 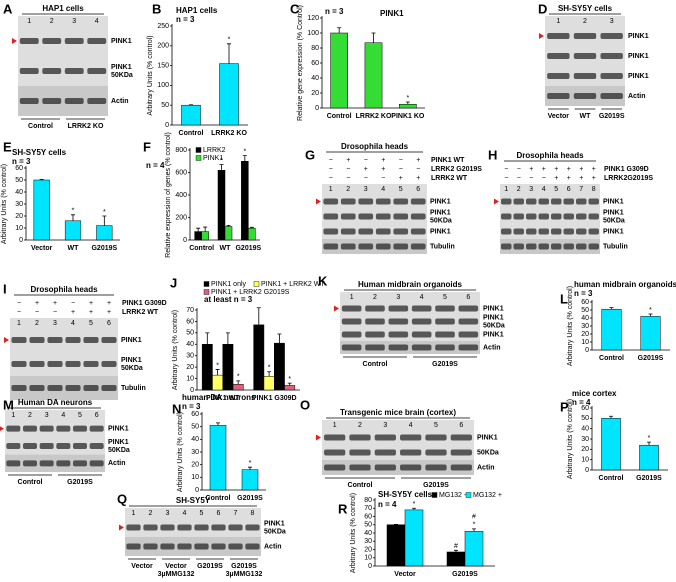 What do you see at coordinates (193, 500) in the screenshot?
I see `blot-title: SH-SY5Y` at bounding box center [193, 500].